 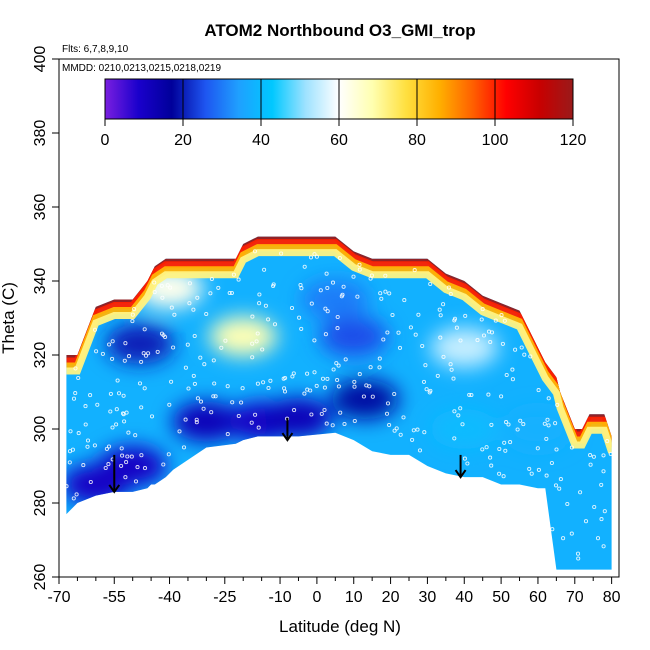 I want to click on chart-title: ATOM2 Northbound O3_GMI_trop, so click(x=339, y=30).